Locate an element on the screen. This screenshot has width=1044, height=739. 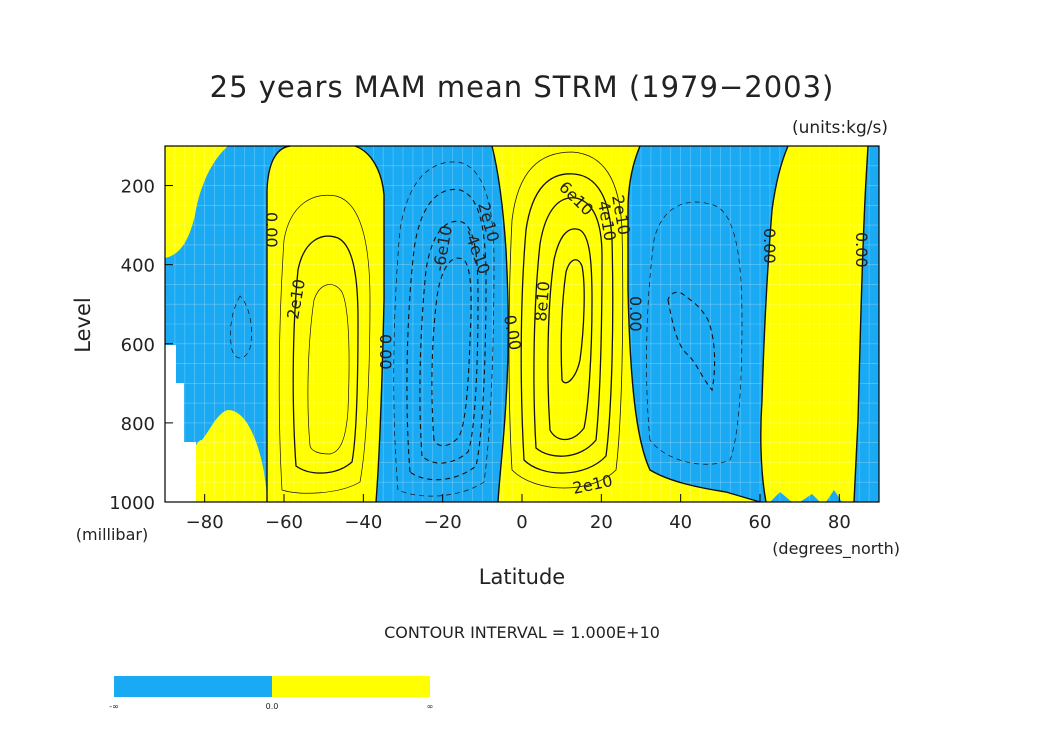
x-units-label: (degrees_north) is located at coordinates (836, 549).